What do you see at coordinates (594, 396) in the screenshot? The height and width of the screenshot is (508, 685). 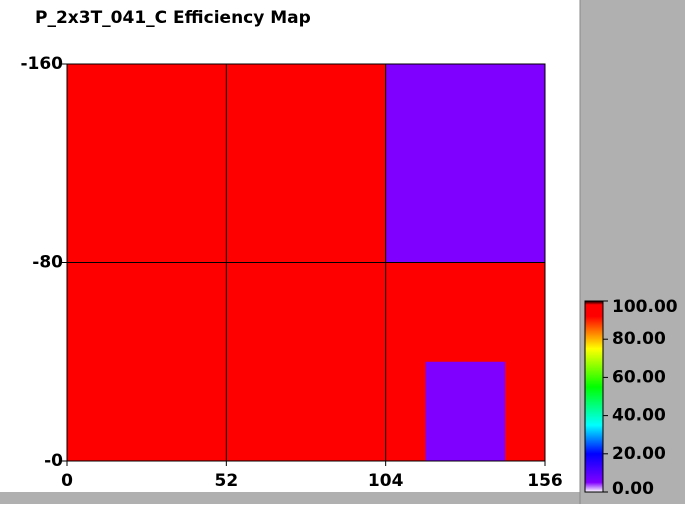 I see `colorbar` at bounding box center [594, 396].